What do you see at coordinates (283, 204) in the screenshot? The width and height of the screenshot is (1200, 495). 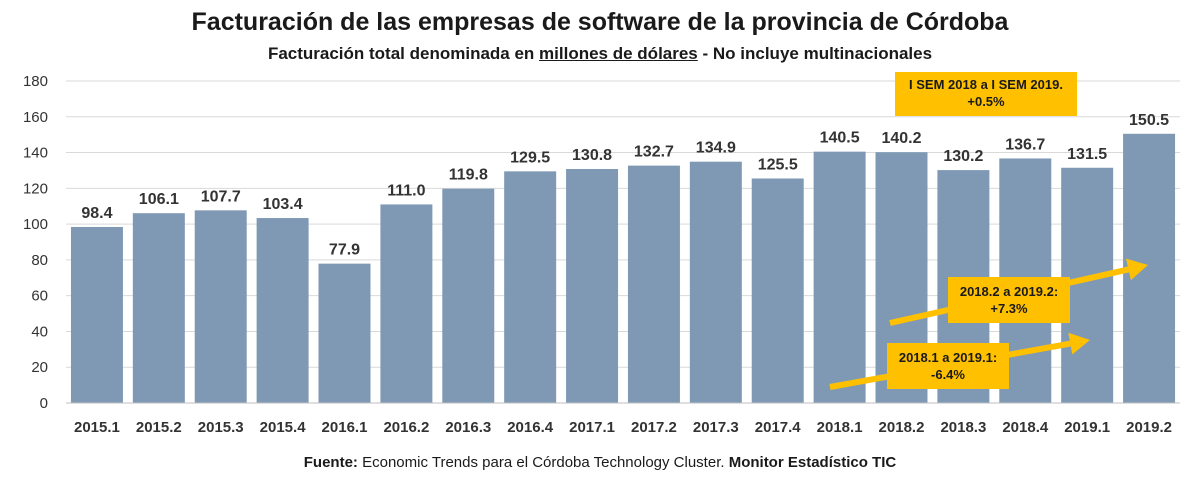 I see `data-label: 103.4` at bounding box center [283, 204].